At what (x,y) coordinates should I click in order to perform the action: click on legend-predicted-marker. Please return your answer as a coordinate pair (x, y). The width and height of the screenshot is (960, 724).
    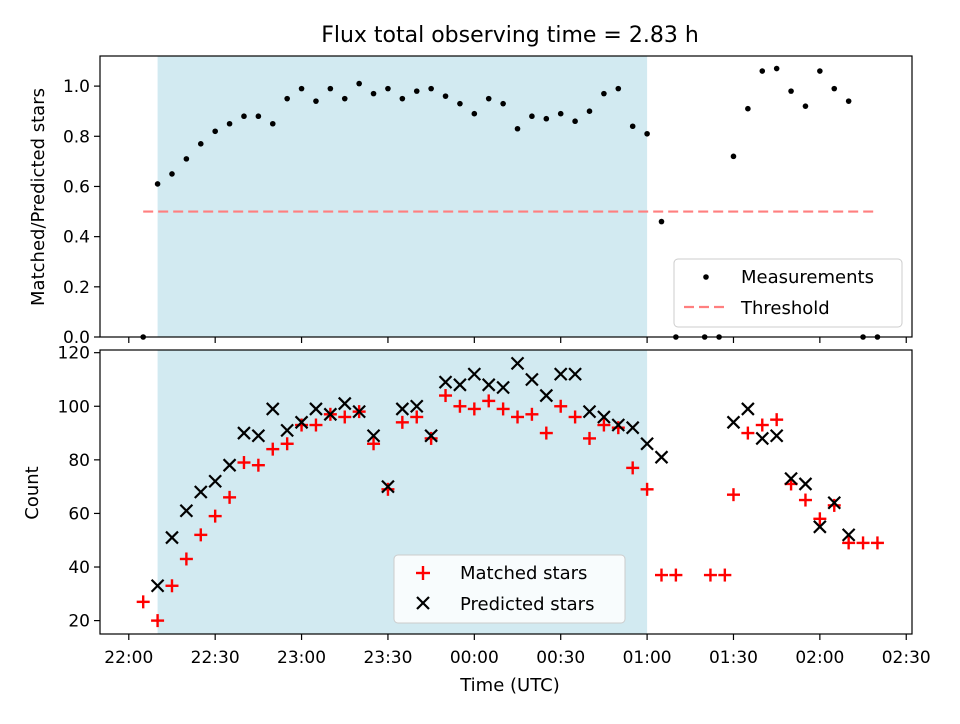
    Looking at the image, I should click on (423, 603).